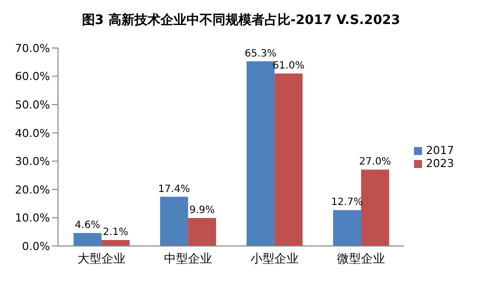 The width and height of the screenshot is (482, 290). I want to click on data-label: 2.1%, so click(115, 232).